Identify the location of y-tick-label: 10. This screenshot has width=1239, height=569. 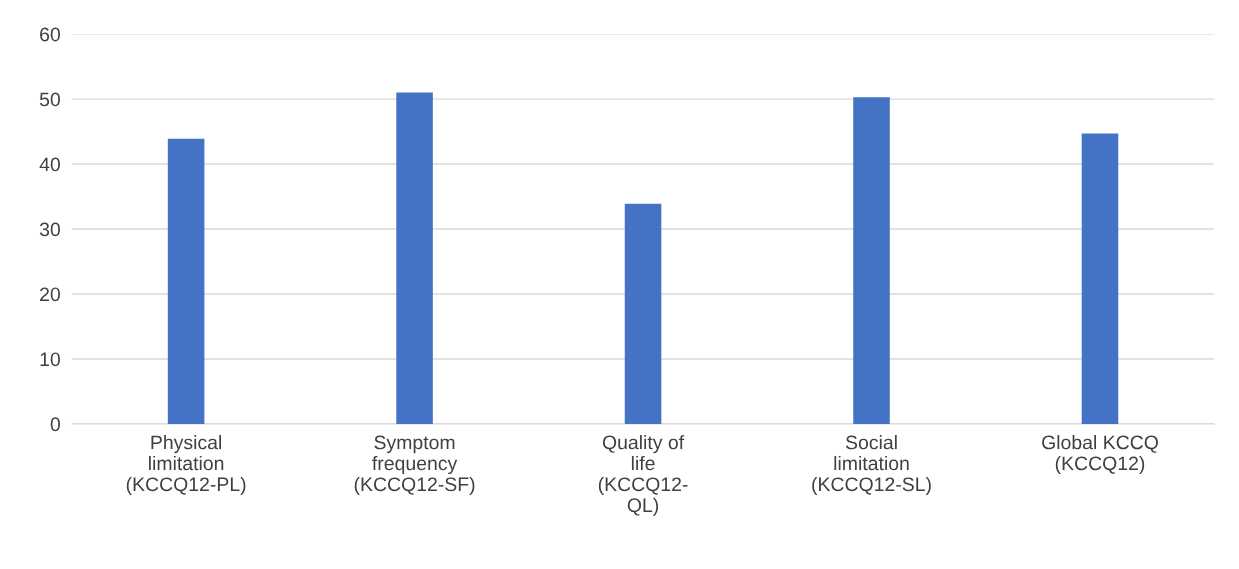
(50, 359).